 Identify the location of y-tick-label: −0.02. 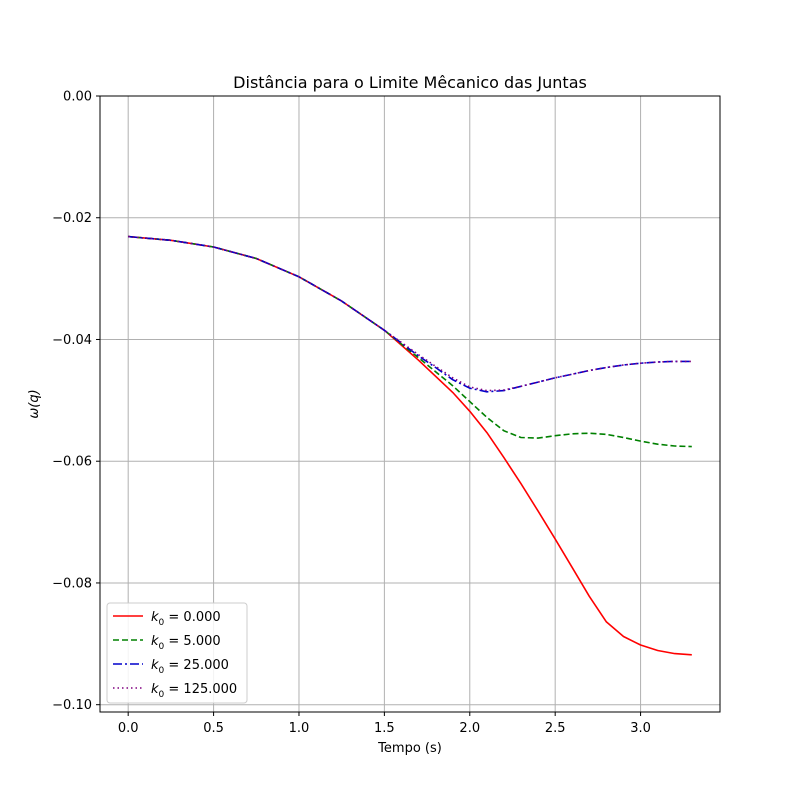
(72, 218).